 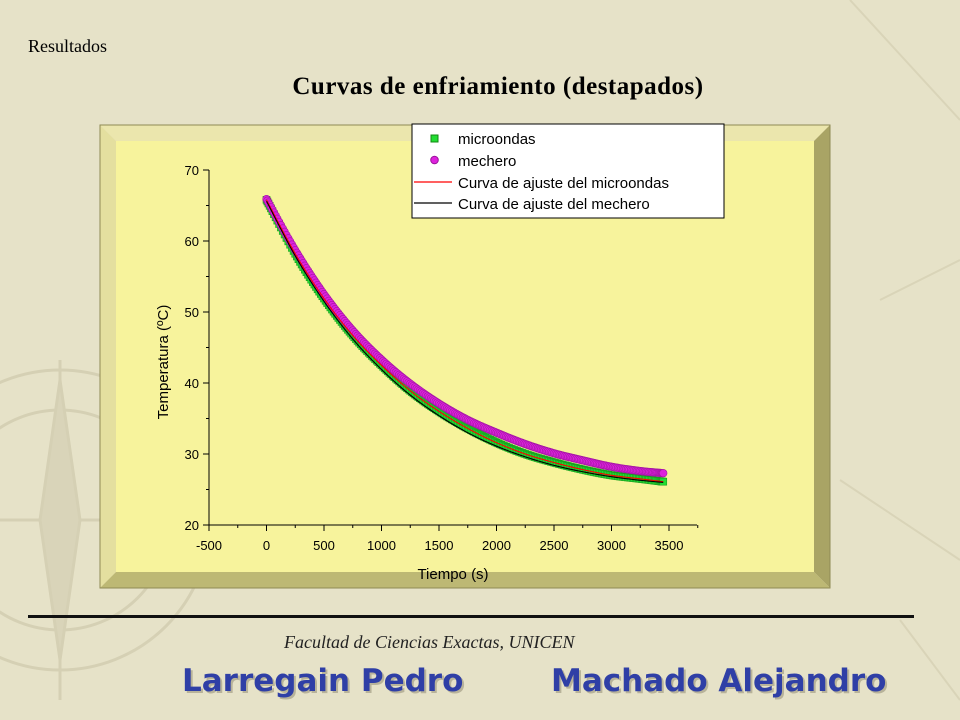 I want to click on x-axis-label: Tiempo (s), so click(x=452, y=574).